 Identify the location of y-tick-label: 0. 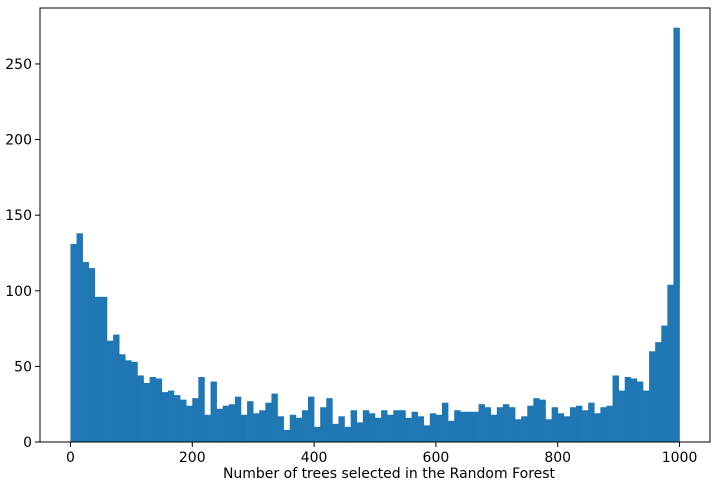
(27, 443).